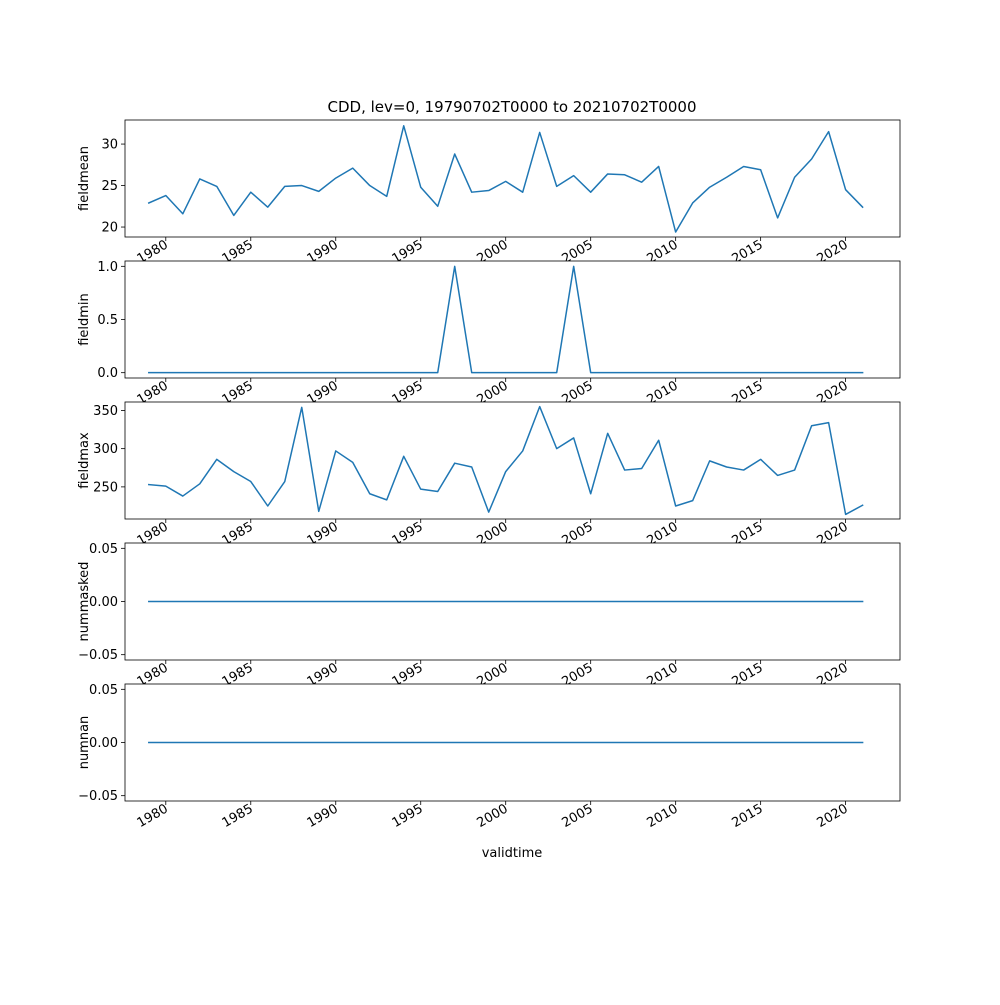 This screenshot has height=1005, width=1000. I want to click on y-axis-label: numnan, so click(84, 743).